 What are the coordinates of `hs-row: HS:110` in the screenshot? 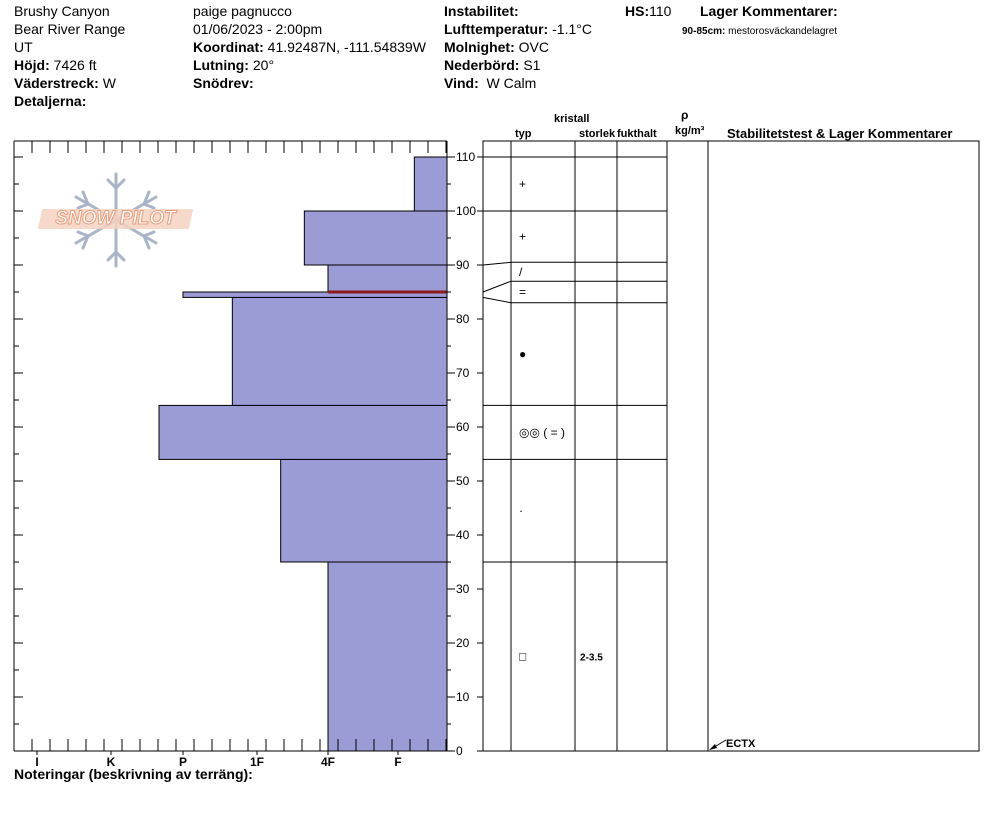 It's located at (648, 11).